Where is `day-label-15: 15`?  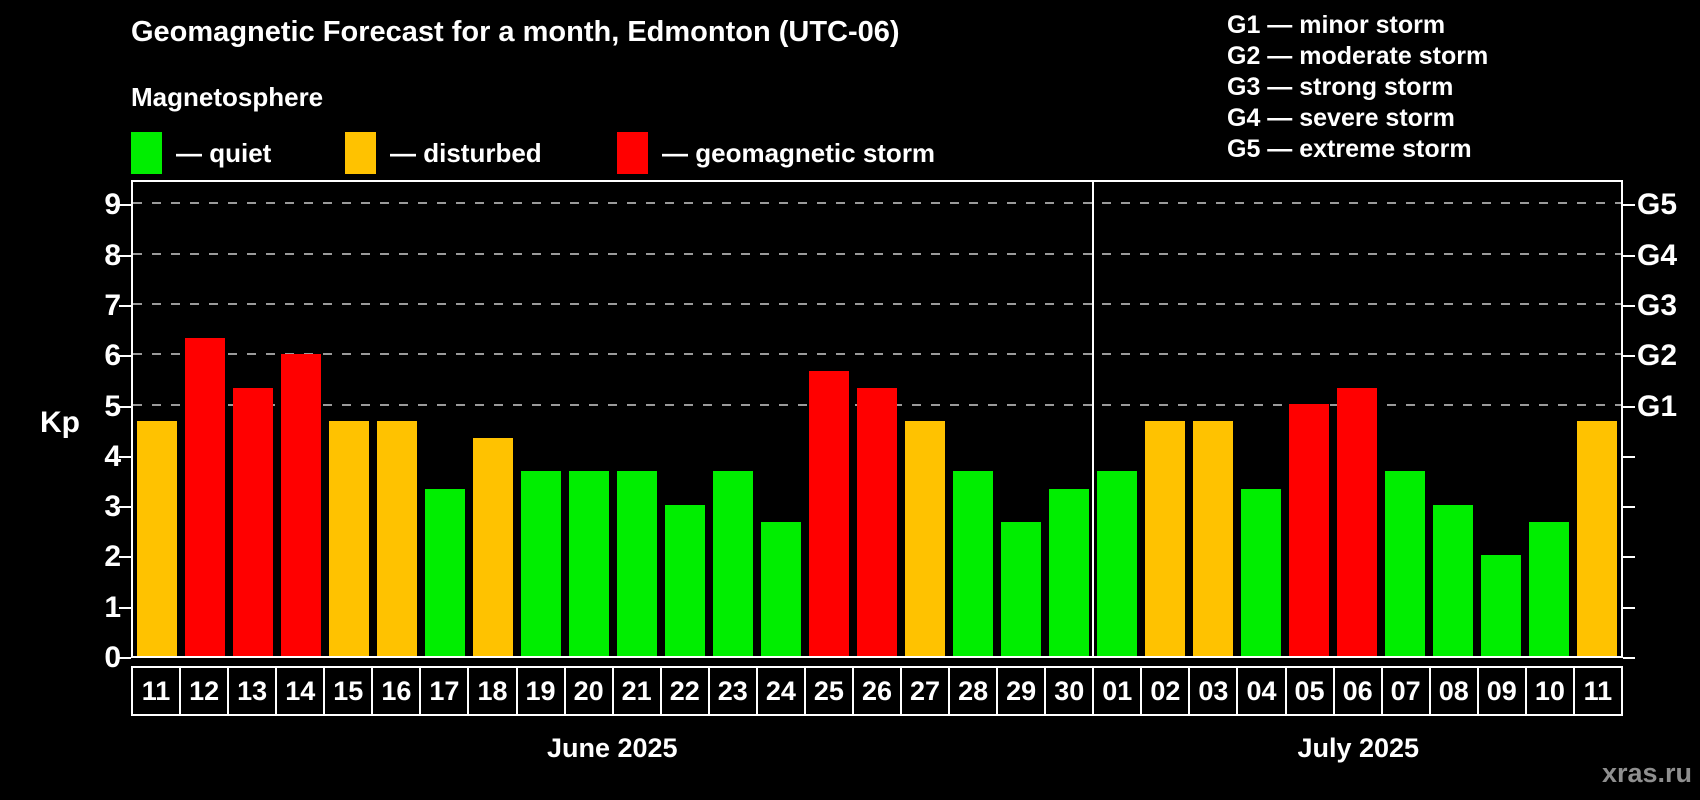
day-label-15: 15 is located at coordinates (347, 691).